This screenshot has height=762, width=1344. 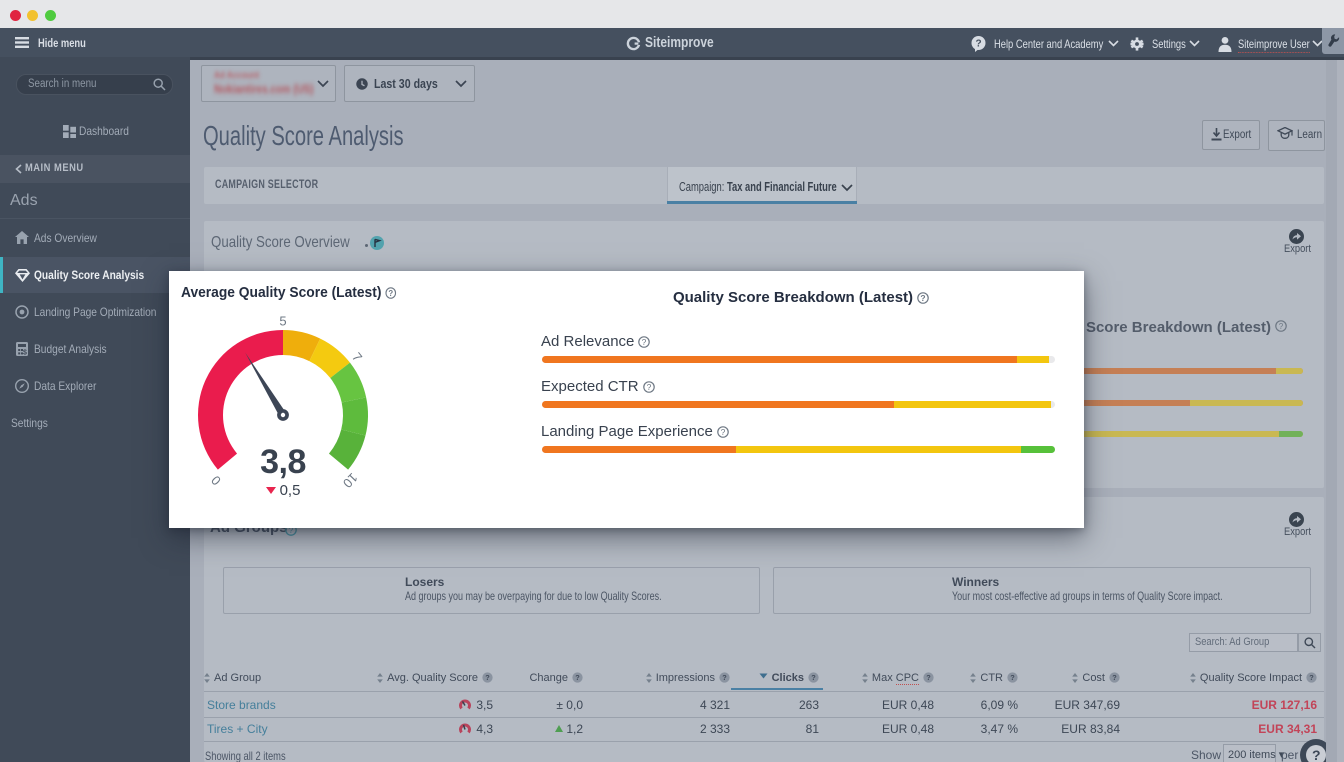 I want to click on svg-text: 0, so click(x=216, y=481).